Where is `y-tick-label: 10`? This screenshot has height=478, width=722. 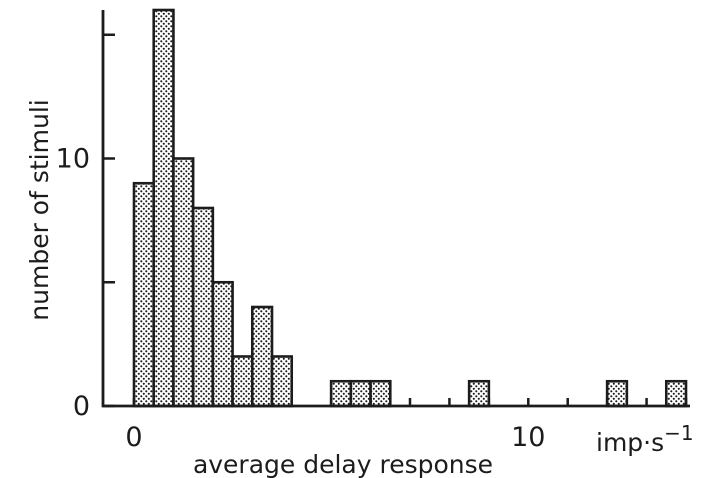
y-tick-label: 10 is located at coordinates (73, 159).